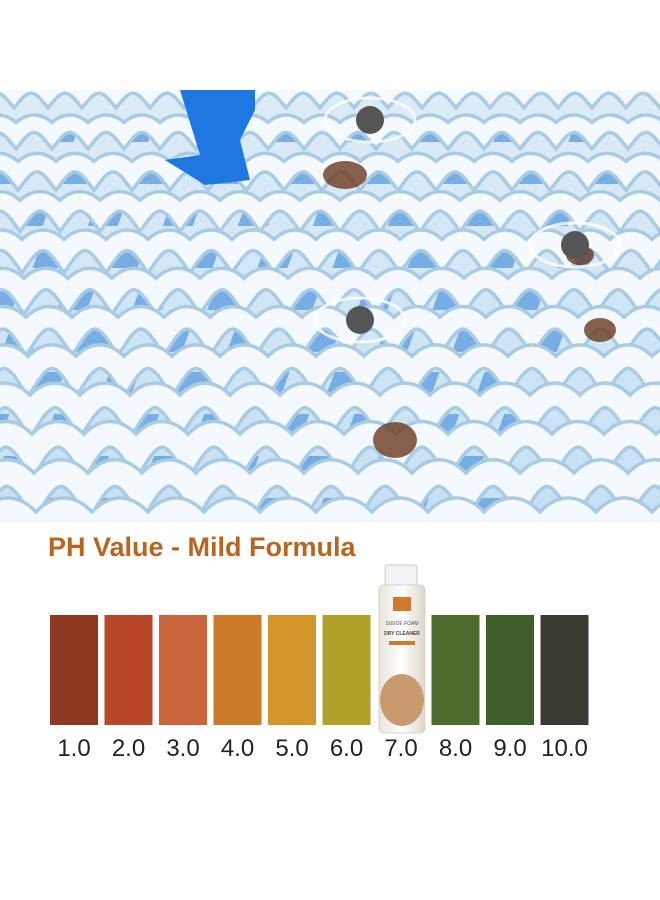 The height and width of the screenshot is (900, 660). What do you see at coordinates (291, 748) in the screenshot?
I see `ph-label: 5.0` at bounding box center [291, 748].